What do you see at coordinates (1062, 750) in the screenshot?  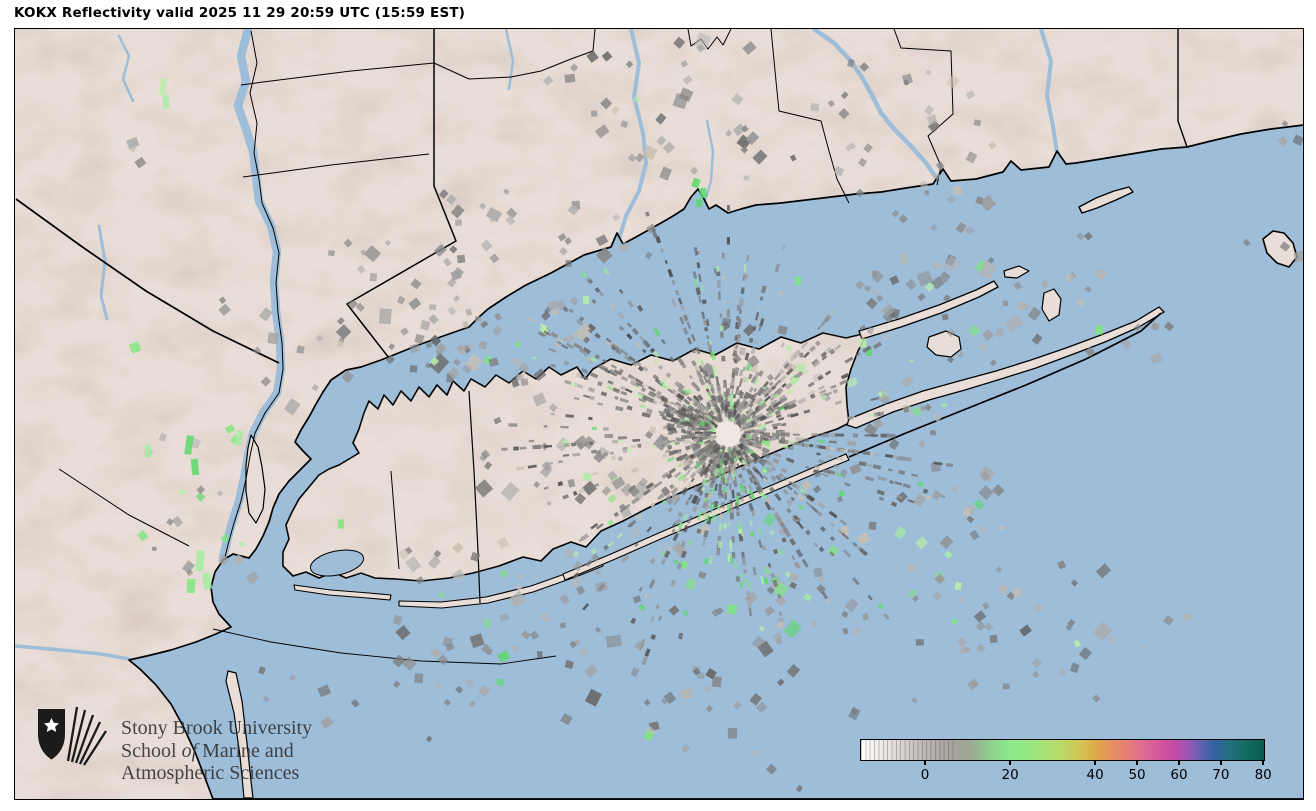 I see `colorbar-gradient` at bounding box center [1062, 750].